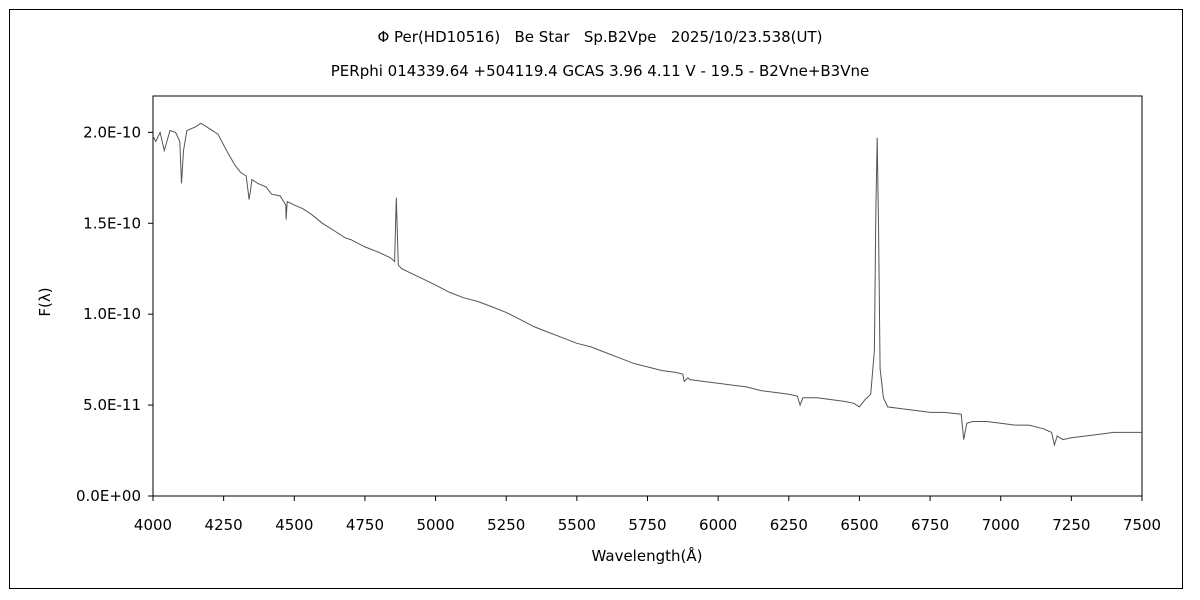 This screenshot has width=1200, height=600. Describe the element at coordinates (506, 525) in the screenshot. I see `x-tick-label: 5250` at that location.